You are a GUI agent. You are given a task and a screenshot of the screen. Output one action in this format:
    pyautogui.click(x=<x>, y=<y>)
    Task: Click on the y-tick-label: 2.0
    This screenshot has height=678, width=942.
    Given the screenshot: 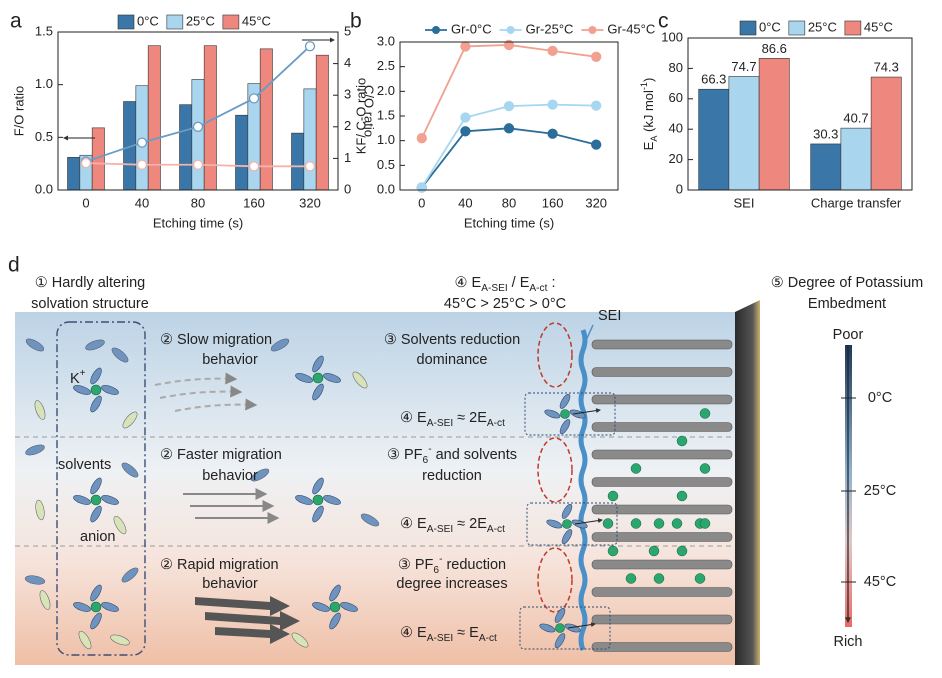 What is the action you would take?
    pyautogui.click(x=386, y=90)
    